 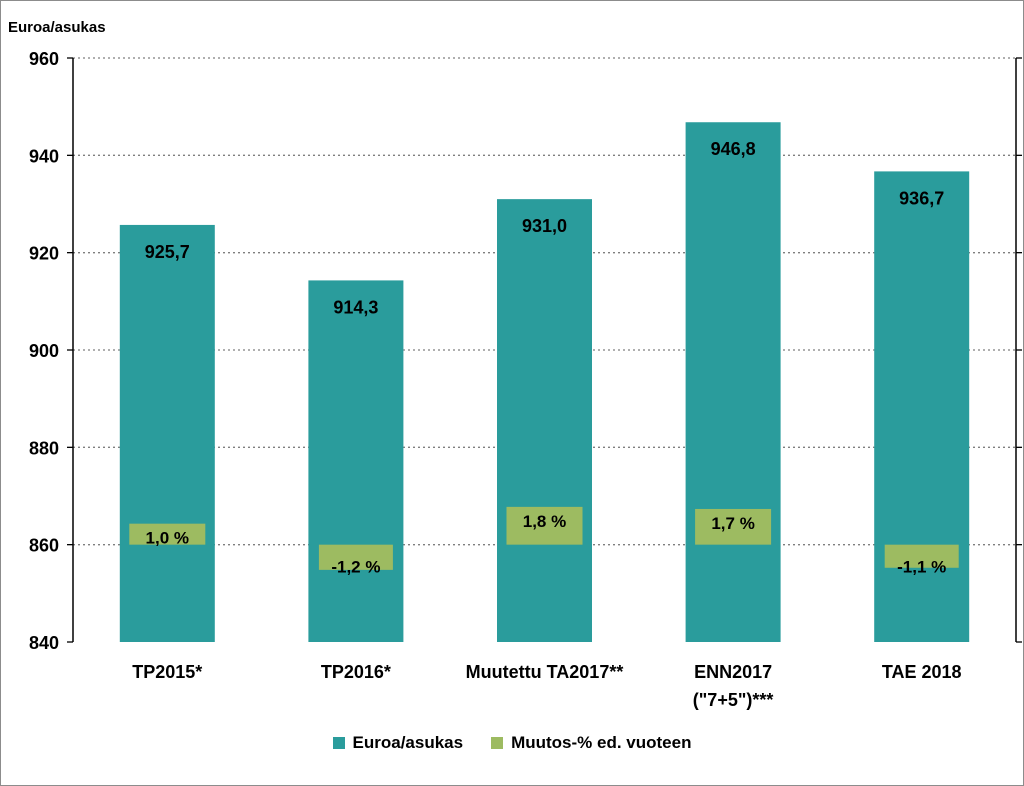 I want to click on legend-label-series-1: Muutos-% ed. vuoteen, so click(x=601, y=742).